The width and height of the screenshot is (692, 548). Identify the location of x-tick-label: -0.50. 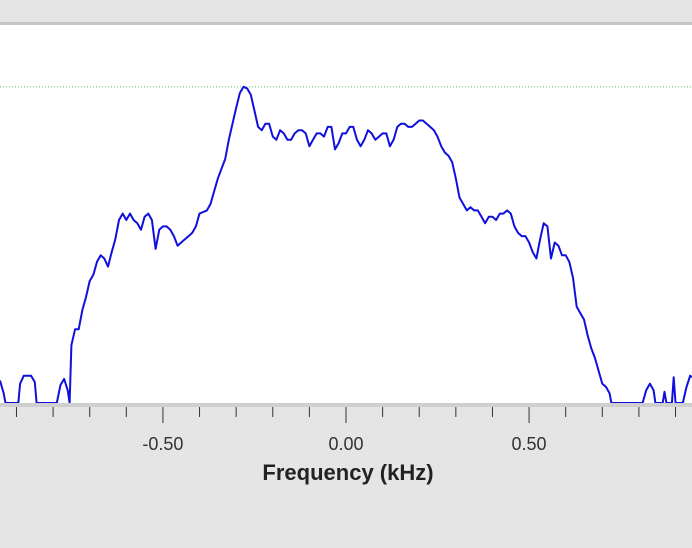
(162, 444).